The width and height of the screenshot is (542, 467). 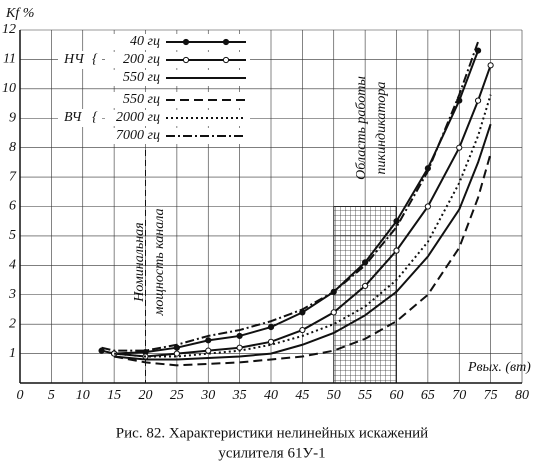 I want to click on x-tick-label: 25, so click(x=177, y=395).